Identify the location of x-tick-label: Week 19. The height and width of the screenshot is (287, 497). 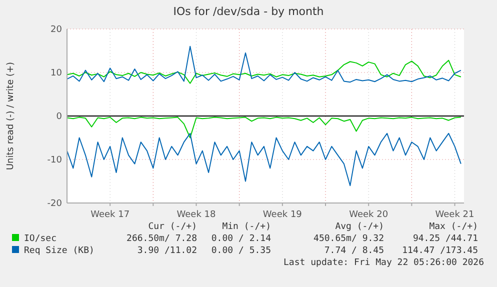
(282, 215).